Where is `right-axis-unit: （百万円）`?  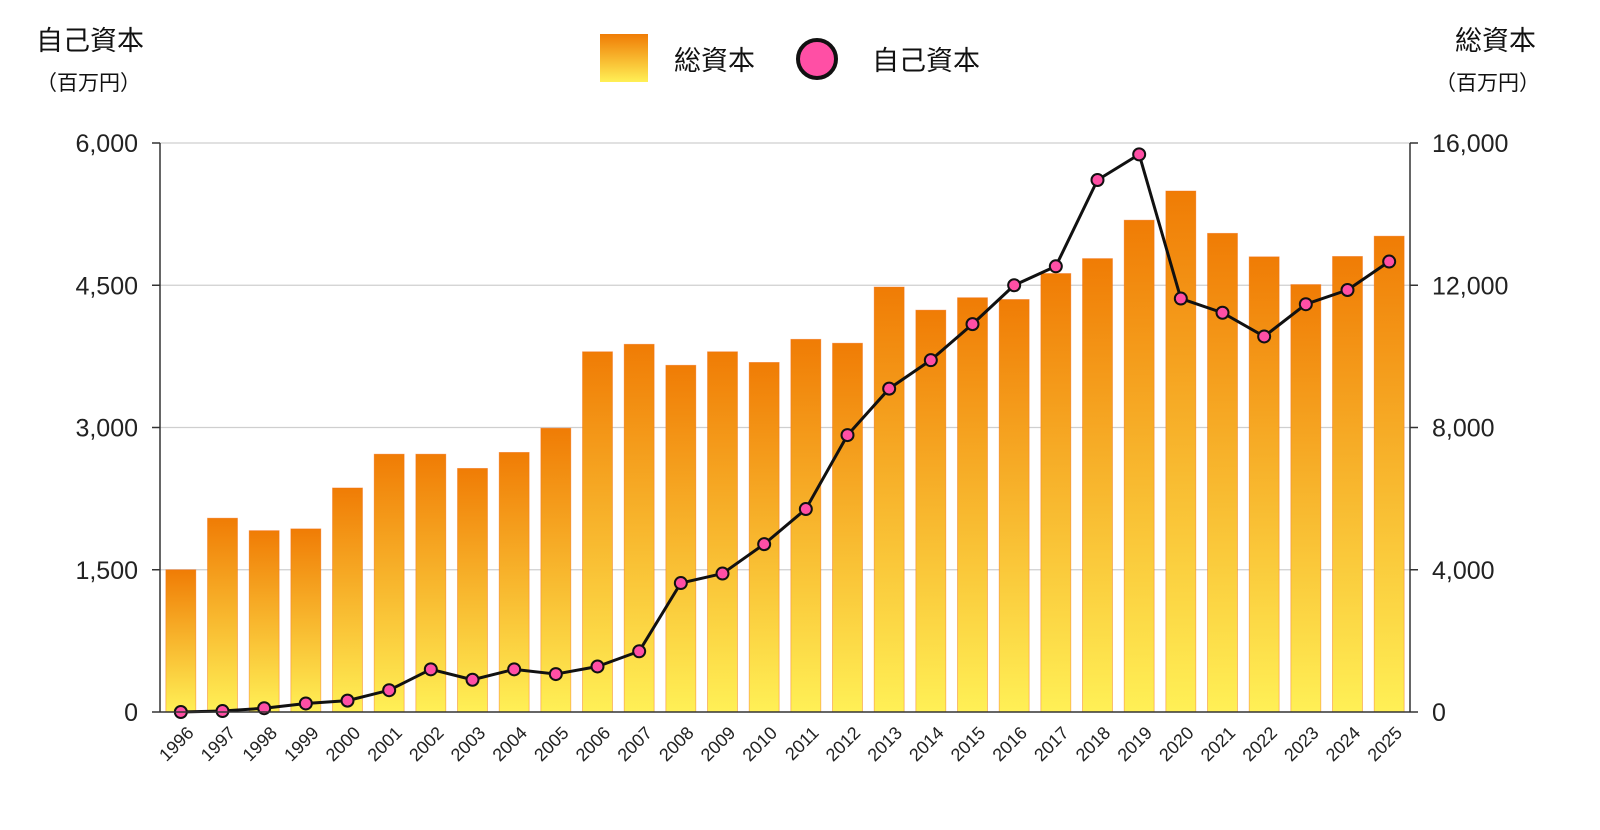
right-axis-unit: （百万円） is located at coordinates (1487, 83).